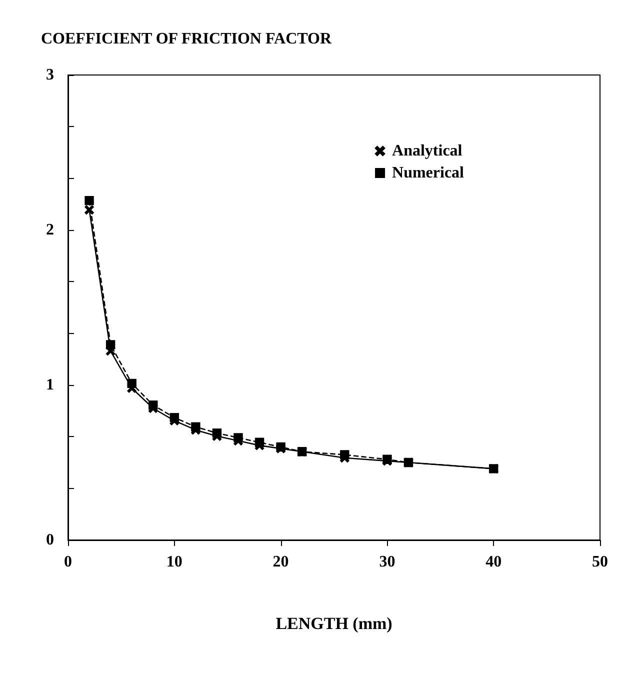  What do you see at coordinates (68, 562) in the screenshot?
I see `x-tick-label: 0` at bounding box center [68, 562].